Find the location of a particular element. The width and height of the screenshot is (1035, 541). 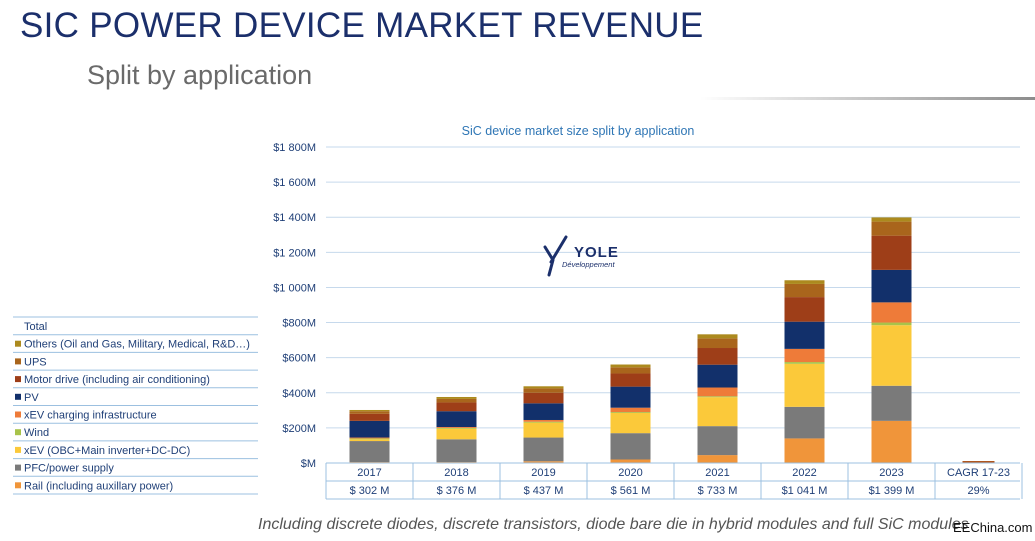

yole-logo-name: YOLE is located at coordinates (596, 252).